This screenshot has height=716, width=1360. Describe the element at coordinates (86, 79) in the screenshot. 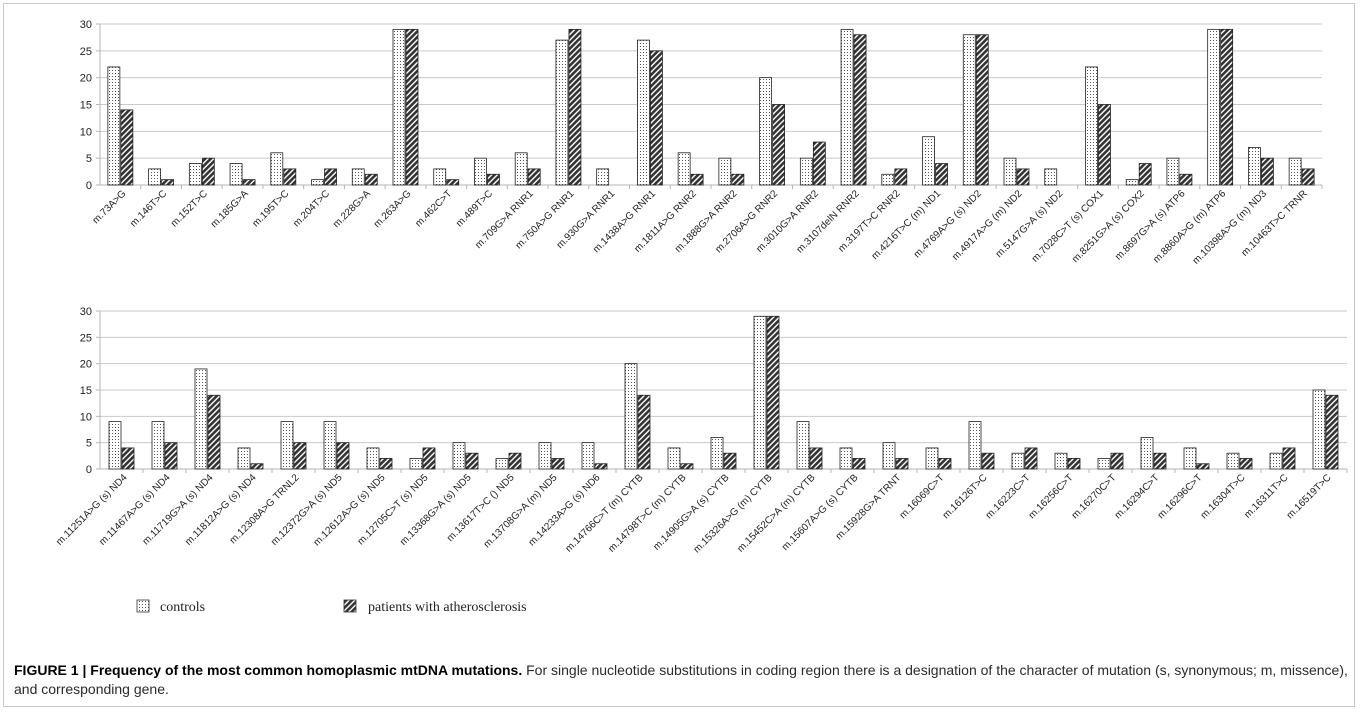

I see `y-tick-label: 20` at that location.